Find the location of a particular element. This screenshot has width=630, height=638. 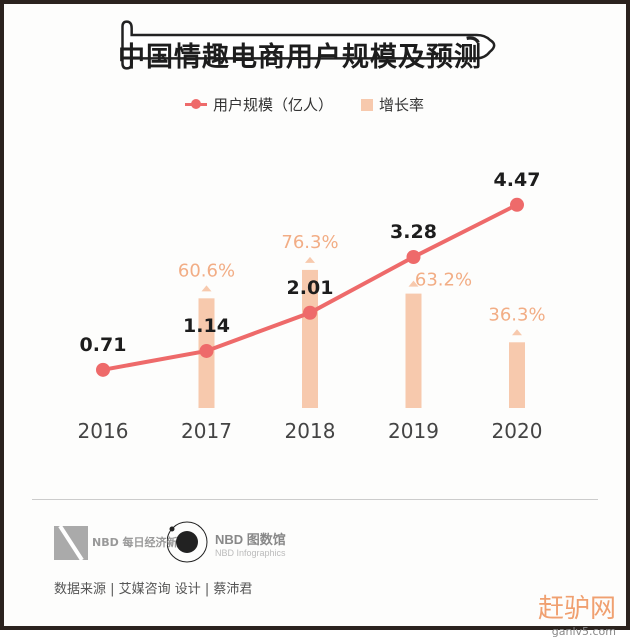

line-point-2019 is located at coordinates (413, 257).